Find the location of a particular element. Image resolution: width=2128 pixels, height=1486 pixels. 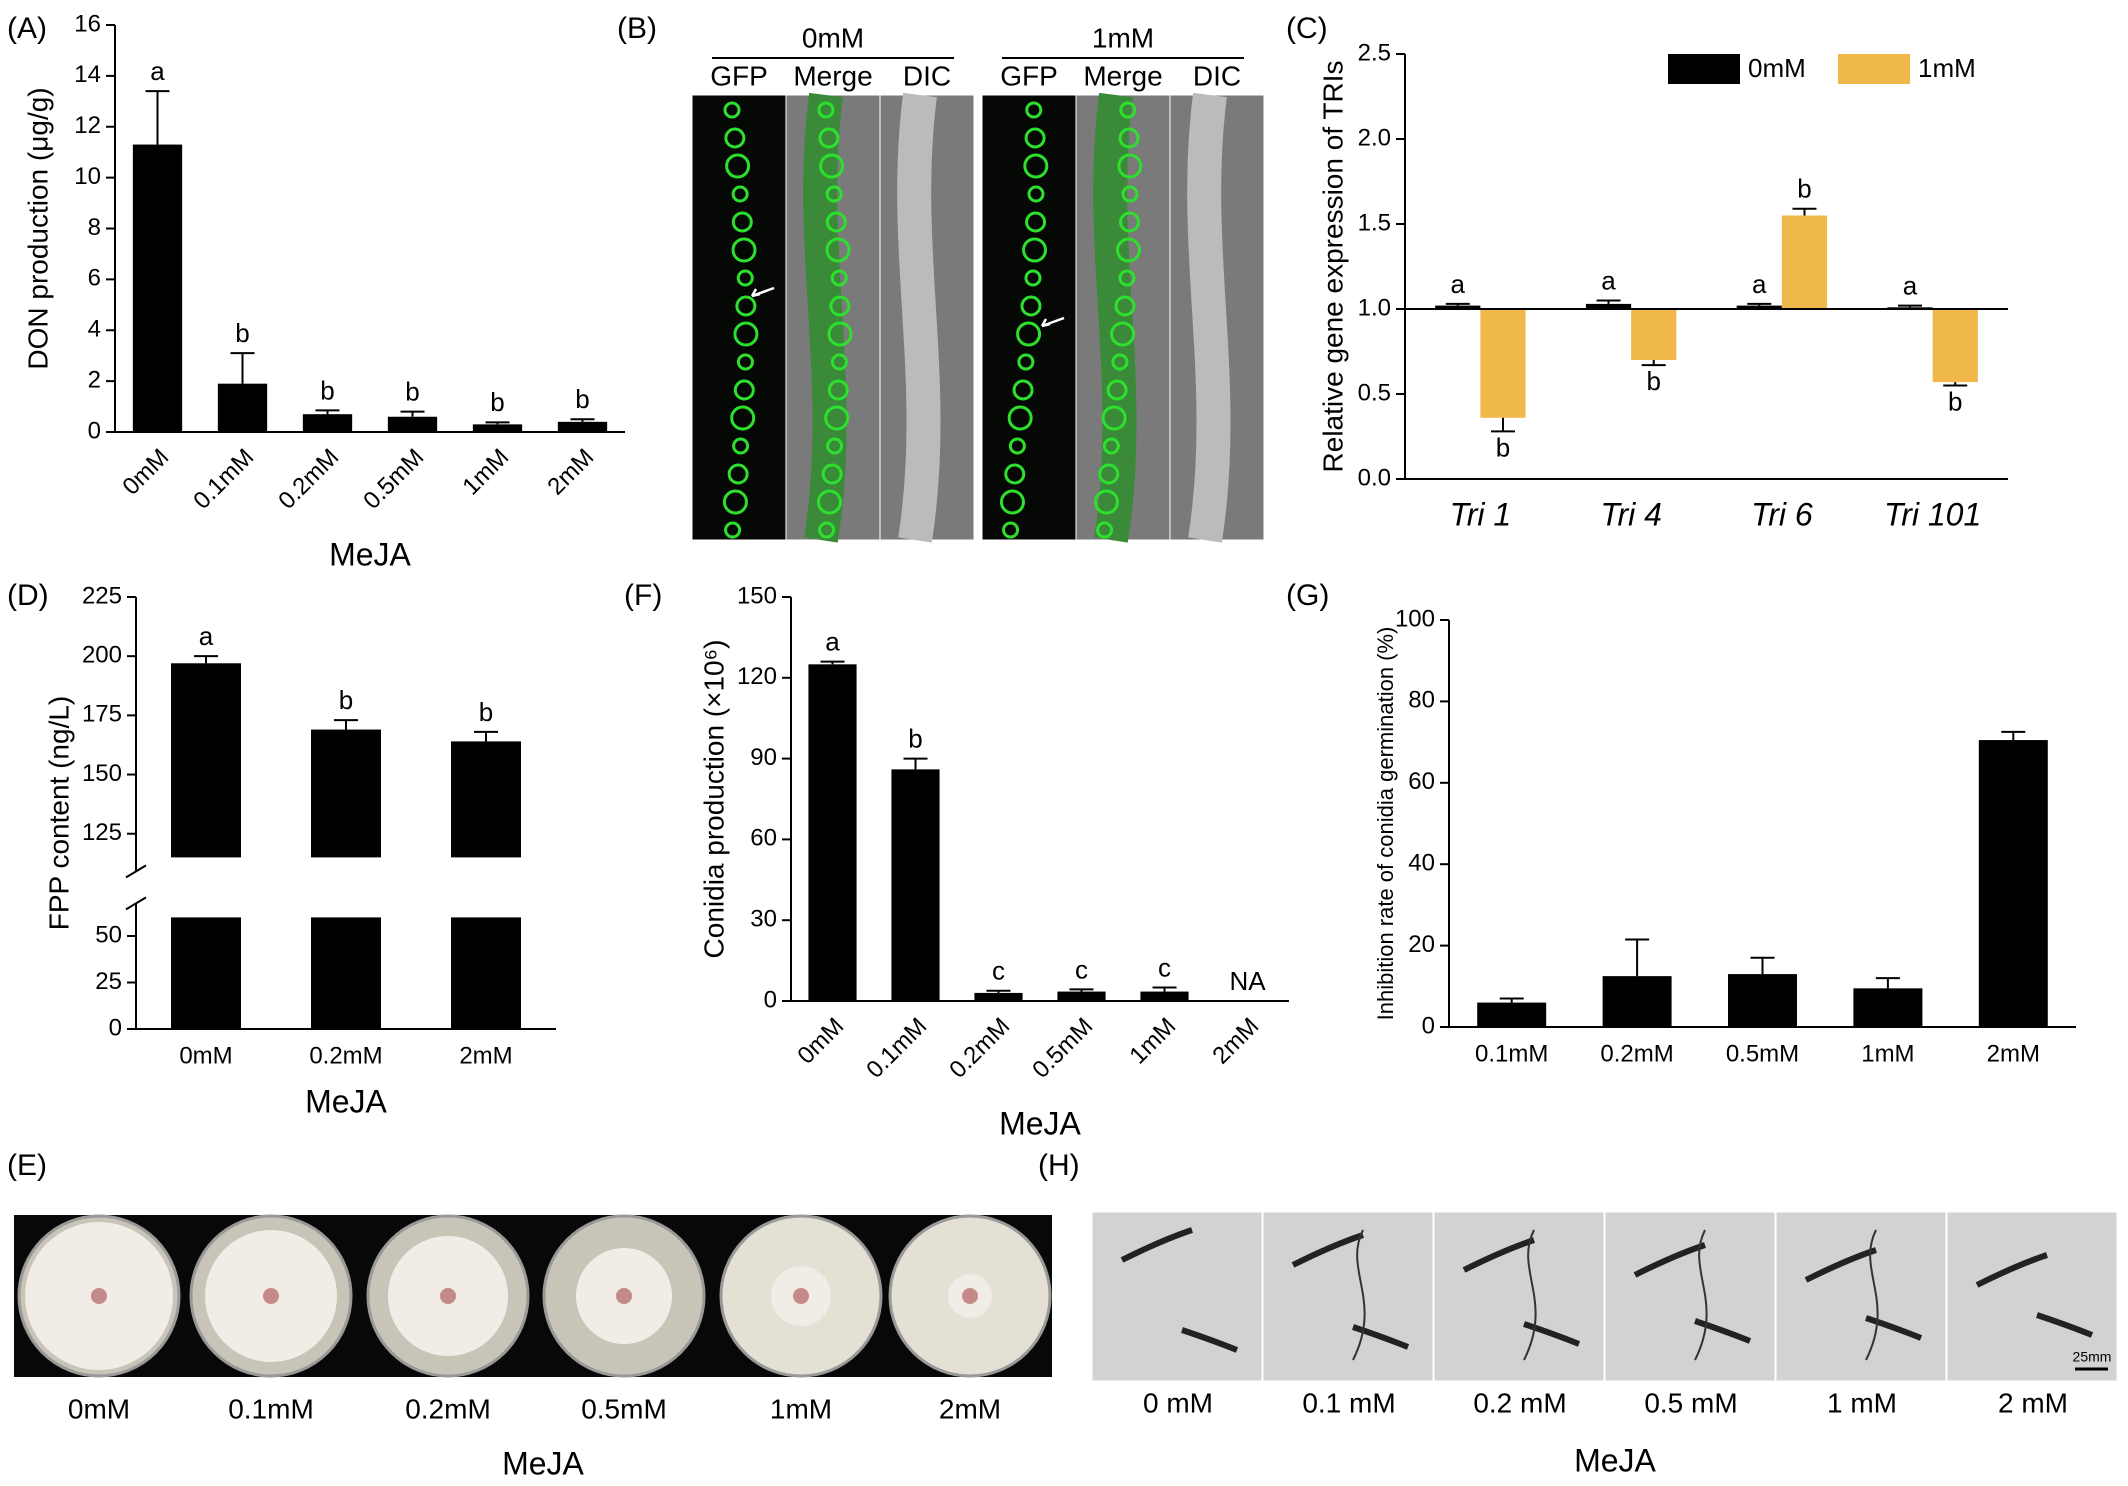

y-tick-label: 0.0 is located at coordinates (1374, 477).